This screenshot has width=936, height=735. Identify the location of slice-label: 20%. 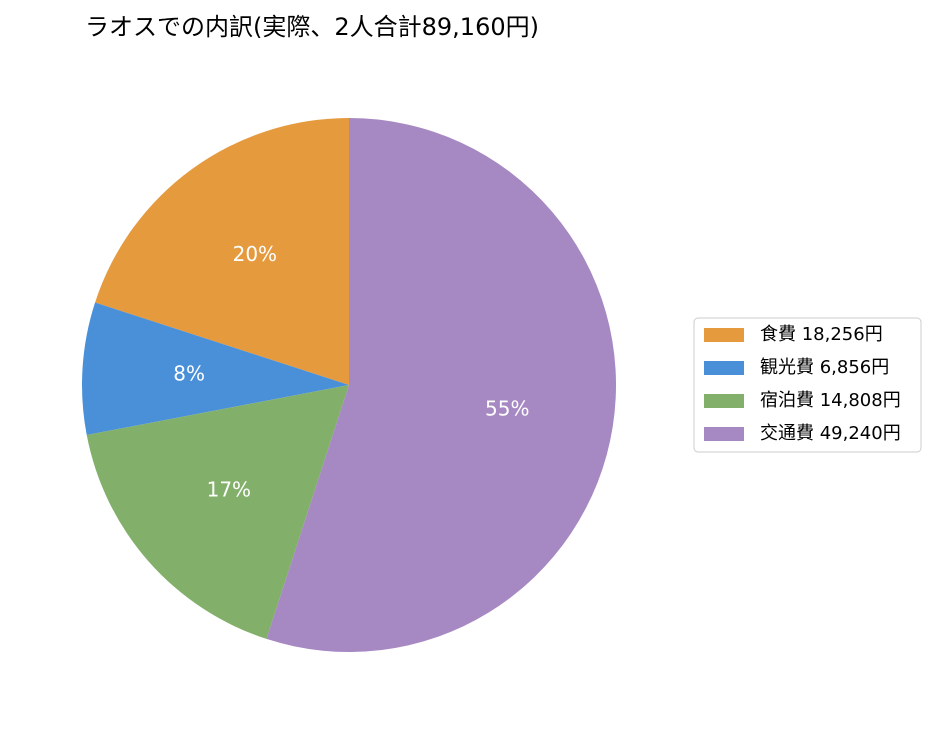
(255, 254).